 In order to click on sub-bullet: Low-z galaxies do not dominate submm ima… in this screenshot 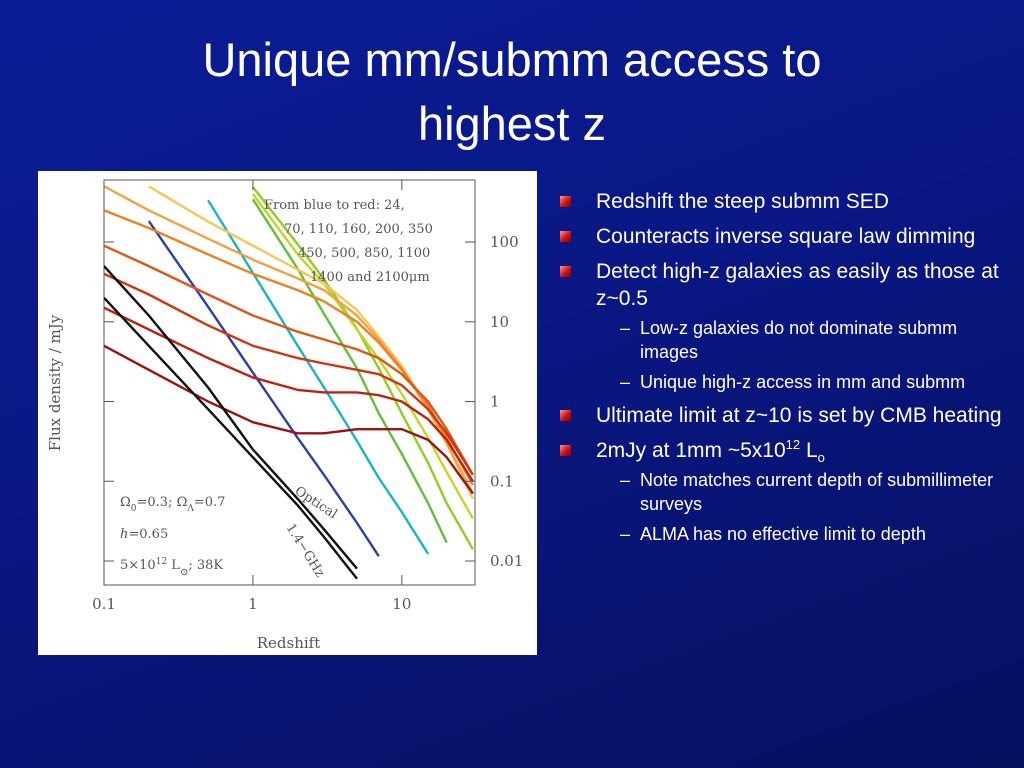, I will do `click(803, 340)`.